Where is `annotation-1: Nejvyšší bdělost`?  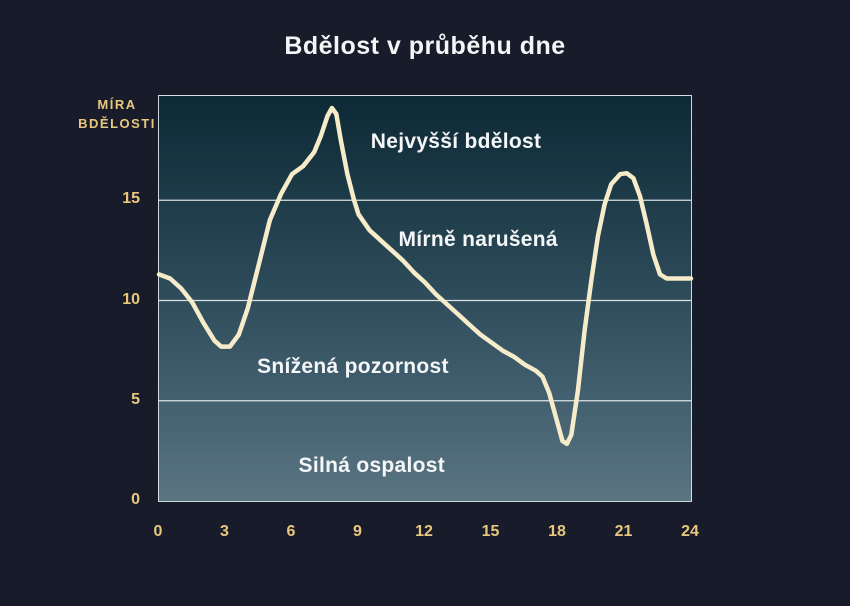
annotation-1: Nejvyšší bdělost is located at coordinates (456, 142).